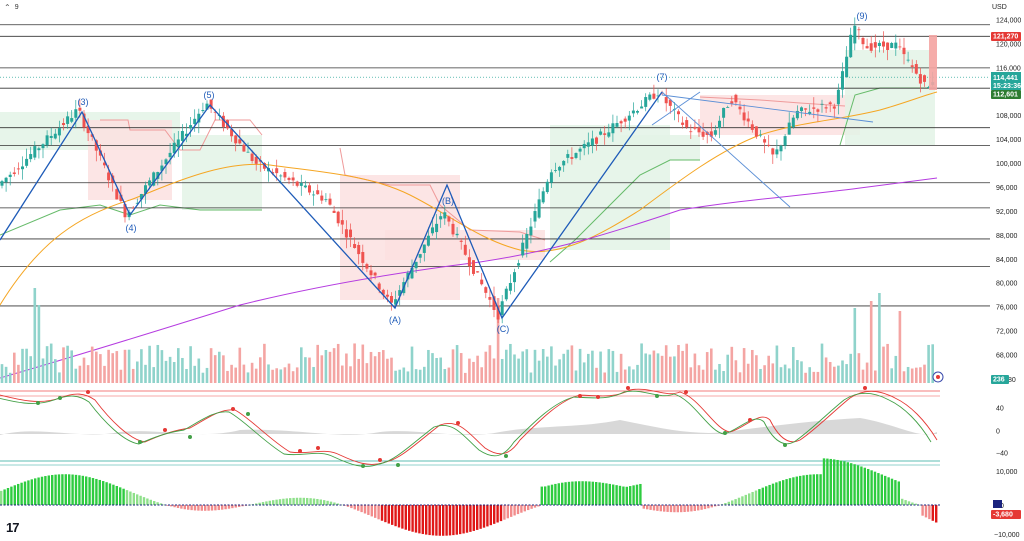  Describe the element at coordinates (1005, 78) in the screenshot. I see `badge-last-price: 114,441` at that location.